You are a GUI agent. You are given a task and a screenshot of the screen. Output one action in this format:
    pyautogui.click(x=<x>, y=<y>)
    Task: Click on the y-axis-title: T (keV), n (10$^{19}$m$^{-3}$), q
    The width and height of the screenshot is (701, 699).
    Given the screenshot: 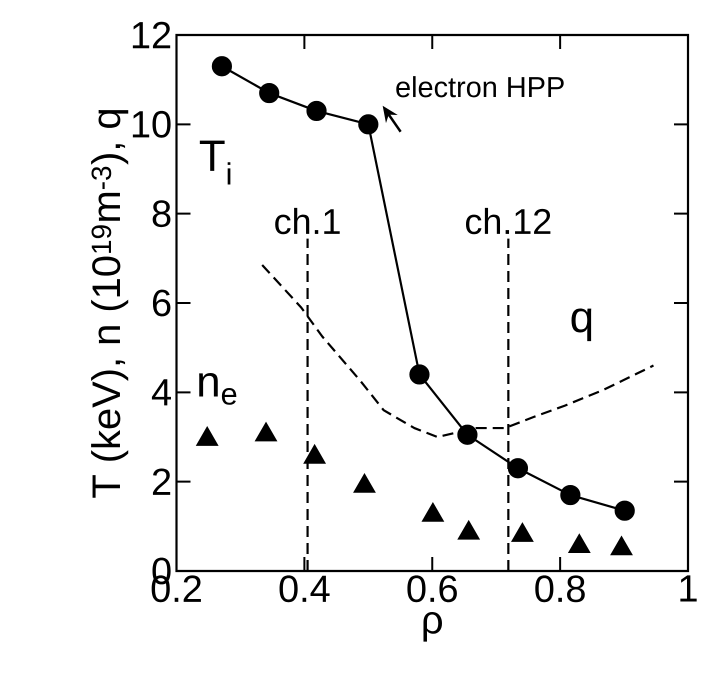 What is the action you would take?
    pyautogui.click(x=109, y=304)
    